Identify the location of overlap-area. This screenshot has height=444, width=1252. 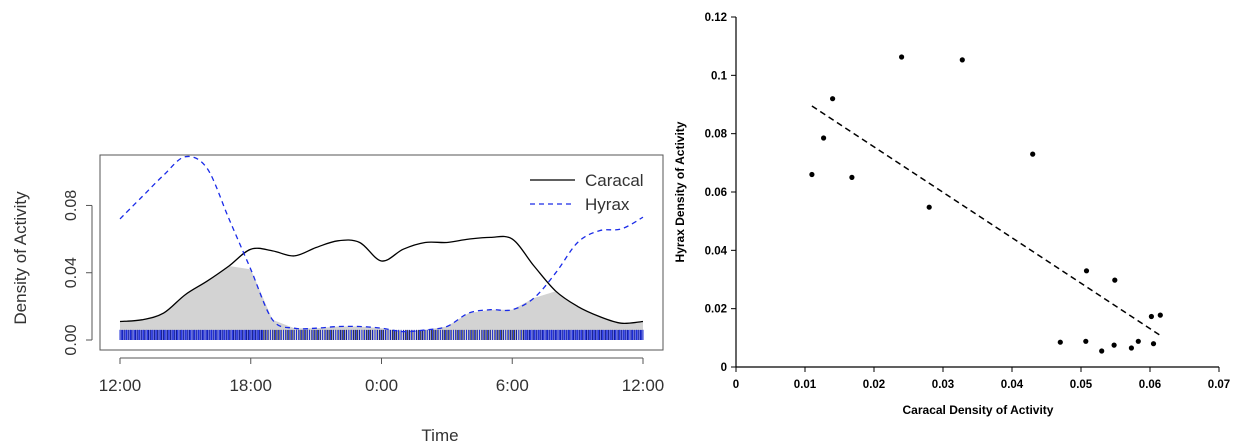
(381, 303).